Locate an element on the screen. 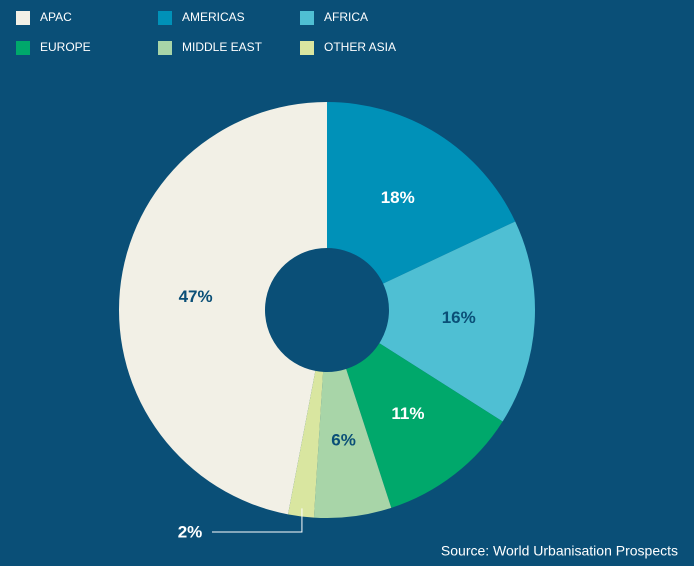 This screenshot has height=566, width=694. data-label: 2% is located at coordinates (190, 531).